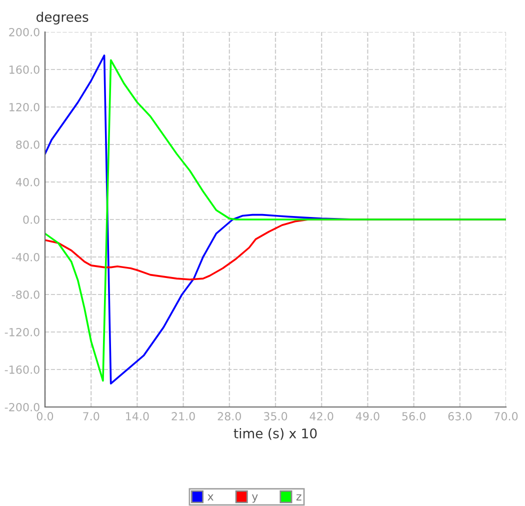 This screenshot has height=506, width=525. What do you see at coordinates (230, 416) in the screenshot?
I see `x-tick-label: 28.0` at bounding box center [230, 416].